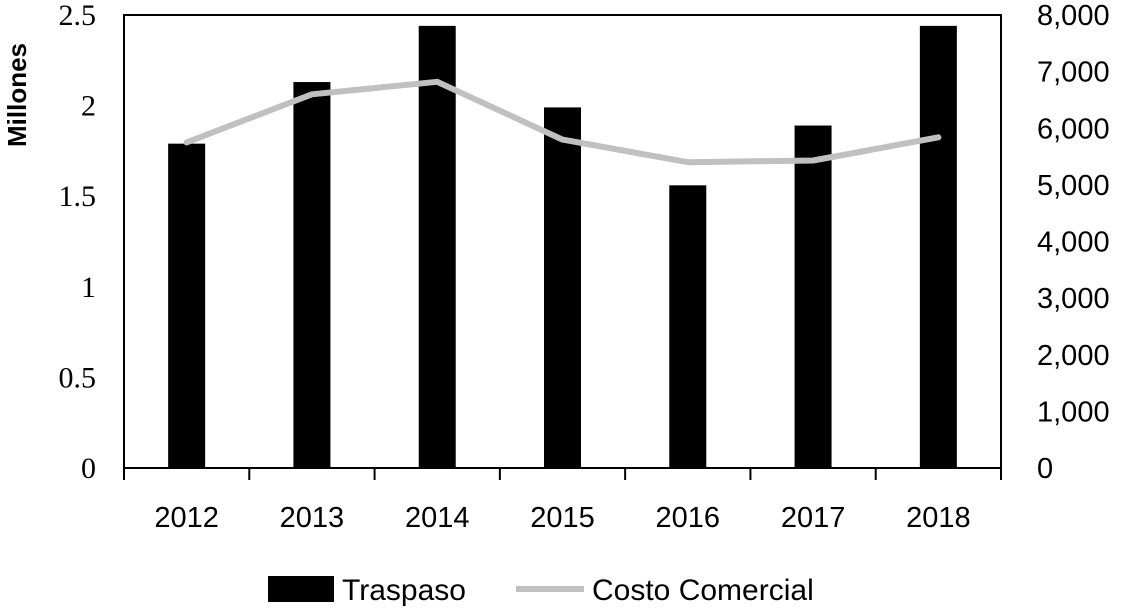  What do you see at coordinates (1073, 412) in the screenshot?
I see `y-right-tick-label: 1,000` at bounding box center [1073, 412].